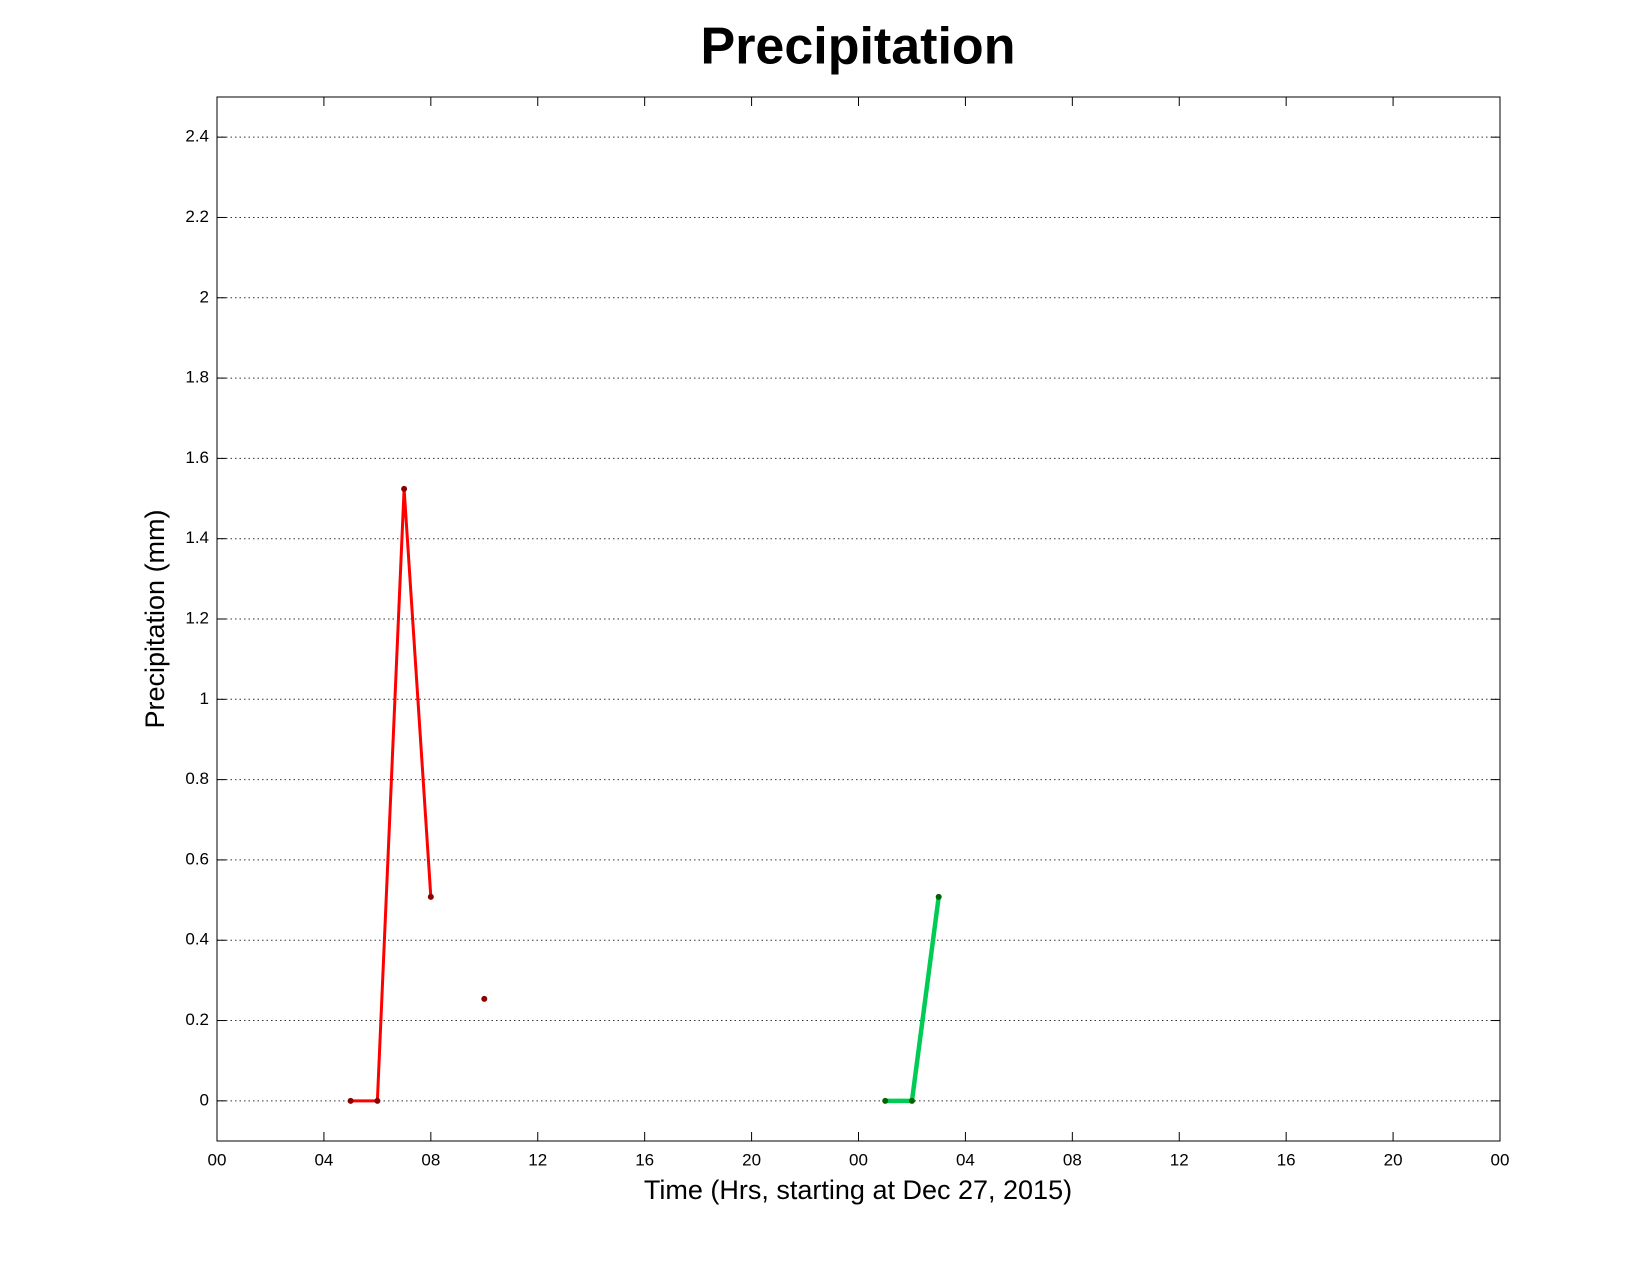 The width and height of the screenshot is (1650, 1275). Describe the element at coordinates (197, 136) in the screenshot. I see `y-tick-label: 2.4` at that location.